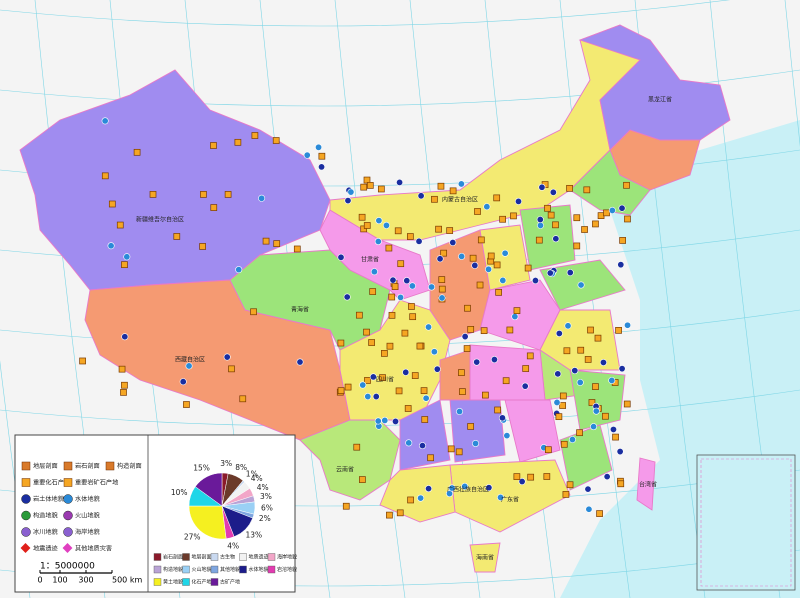 The height and width of the screenshot is (598, 800). I want to click on legend-label: 海岸地貌, so click(87, 532).